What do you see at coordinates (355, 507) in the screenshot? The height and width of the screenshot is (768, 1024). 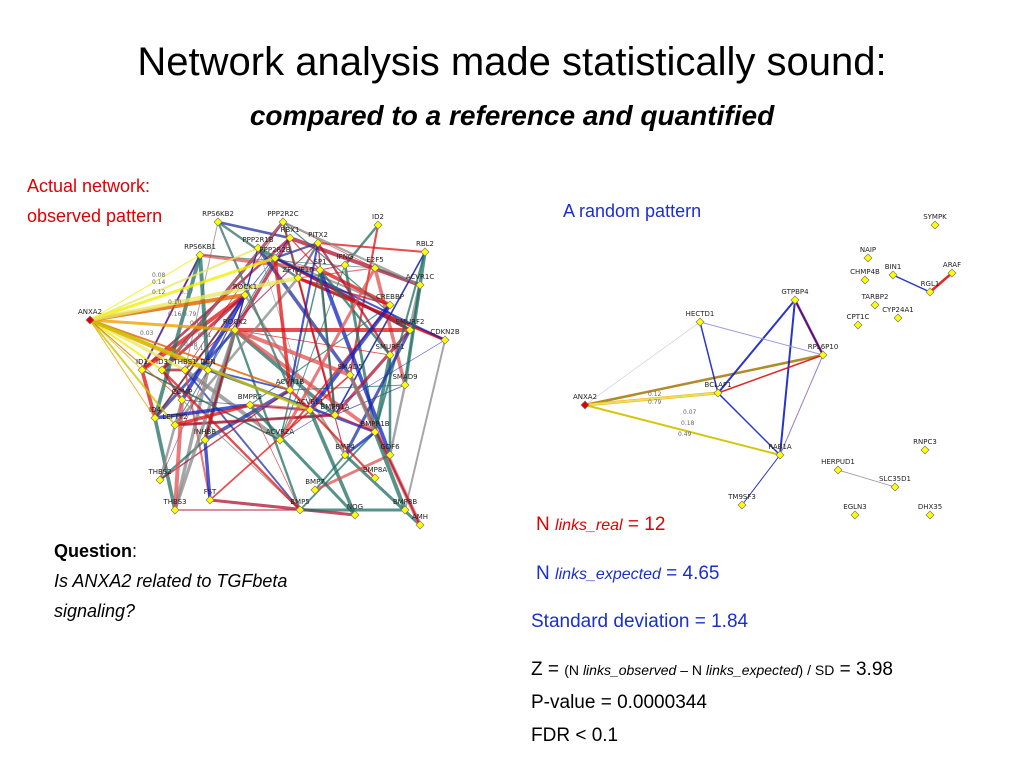 I see `node-label: NOG` at bounding box center [355, 507].